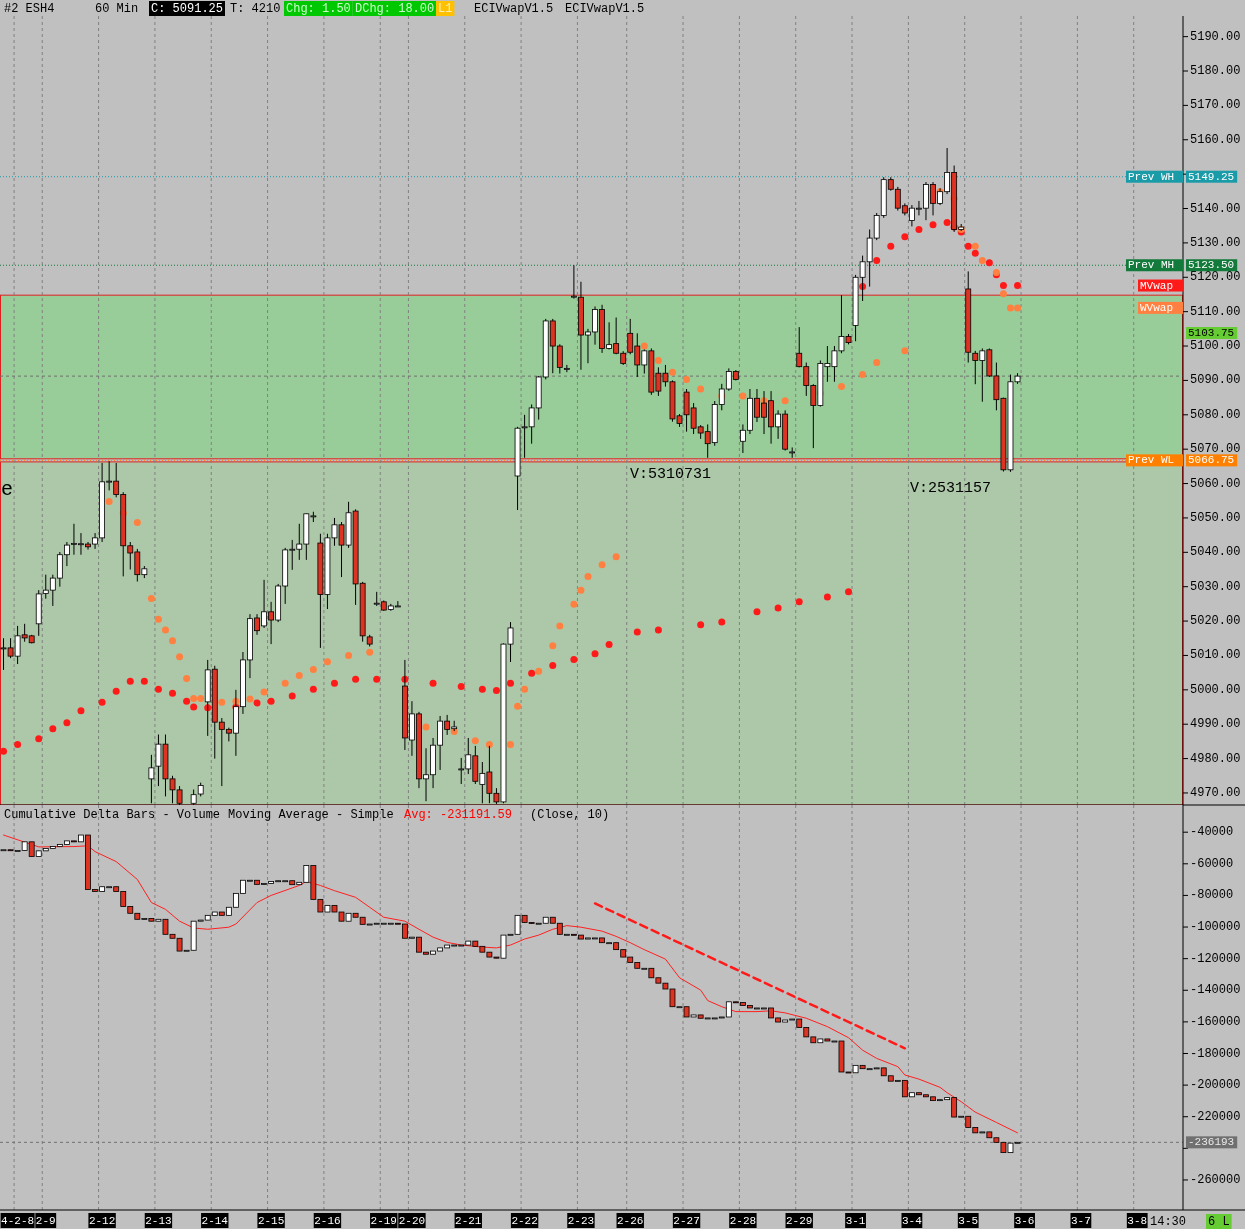 Image resolution: width=1245 pixels, height=1229 pixels. I want to click on y-tick-label: 5170.00, so click(1215, 105).